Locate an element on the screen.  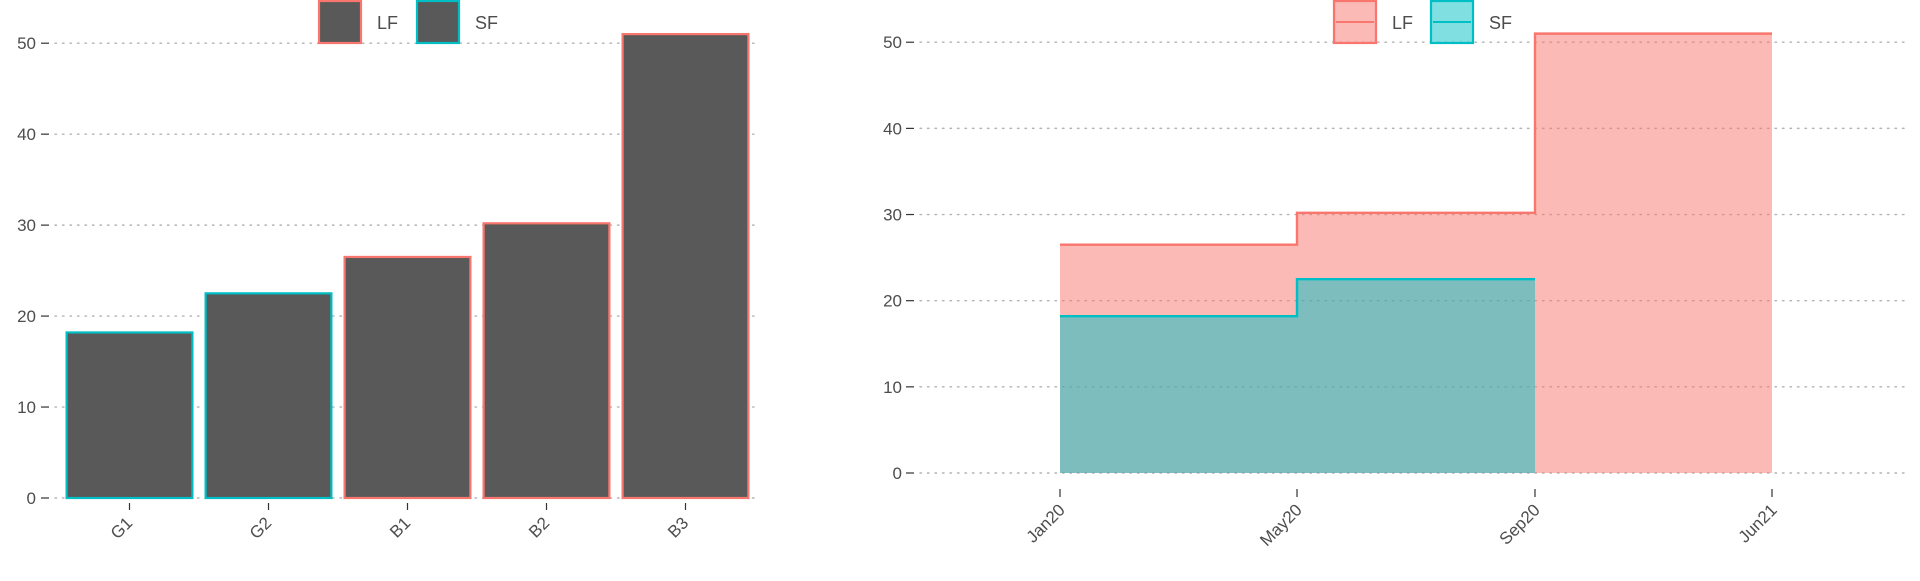
x-tick-label: Jun21 is located at coordinates (1758, 523).